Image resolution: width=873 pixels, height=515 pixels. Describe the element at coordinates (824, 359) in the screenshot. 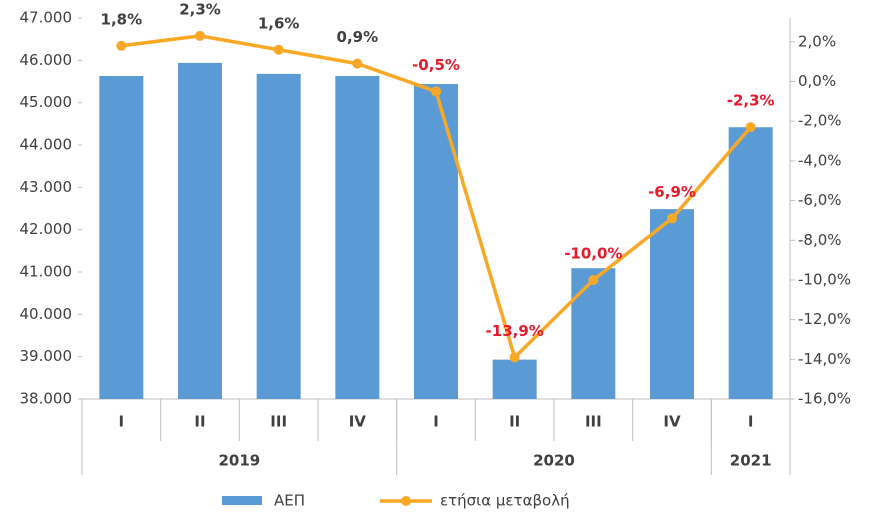

I see `y2-tick-label: -14,0%` at that location.